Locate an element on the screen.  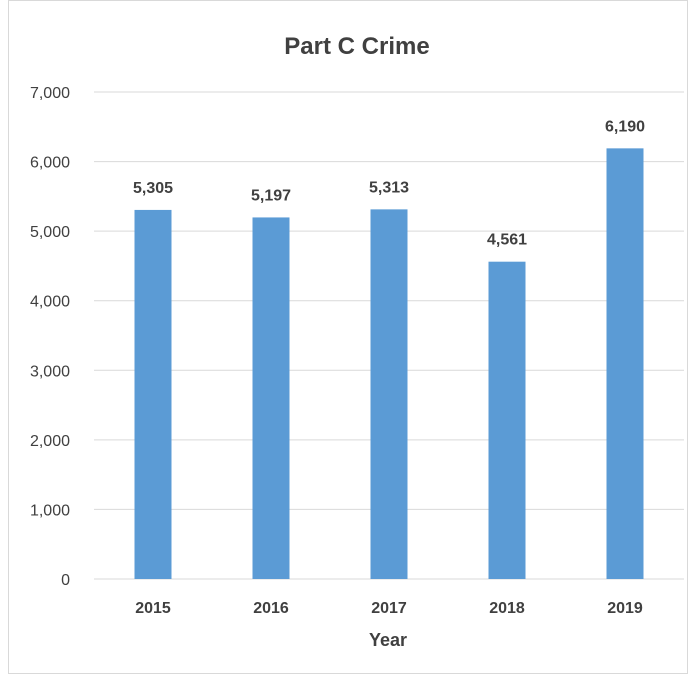
data-label: 6,190 is located at coordinates (625, 126).